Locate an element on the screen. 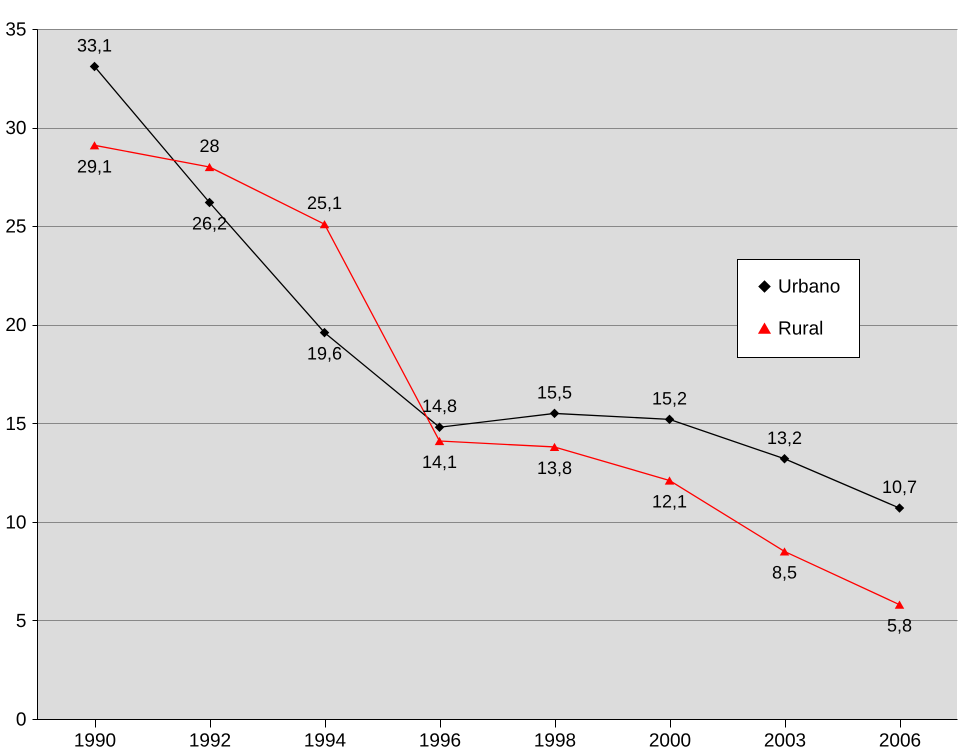  x-tick-label: 2006 is located at coordinates (900, 741).